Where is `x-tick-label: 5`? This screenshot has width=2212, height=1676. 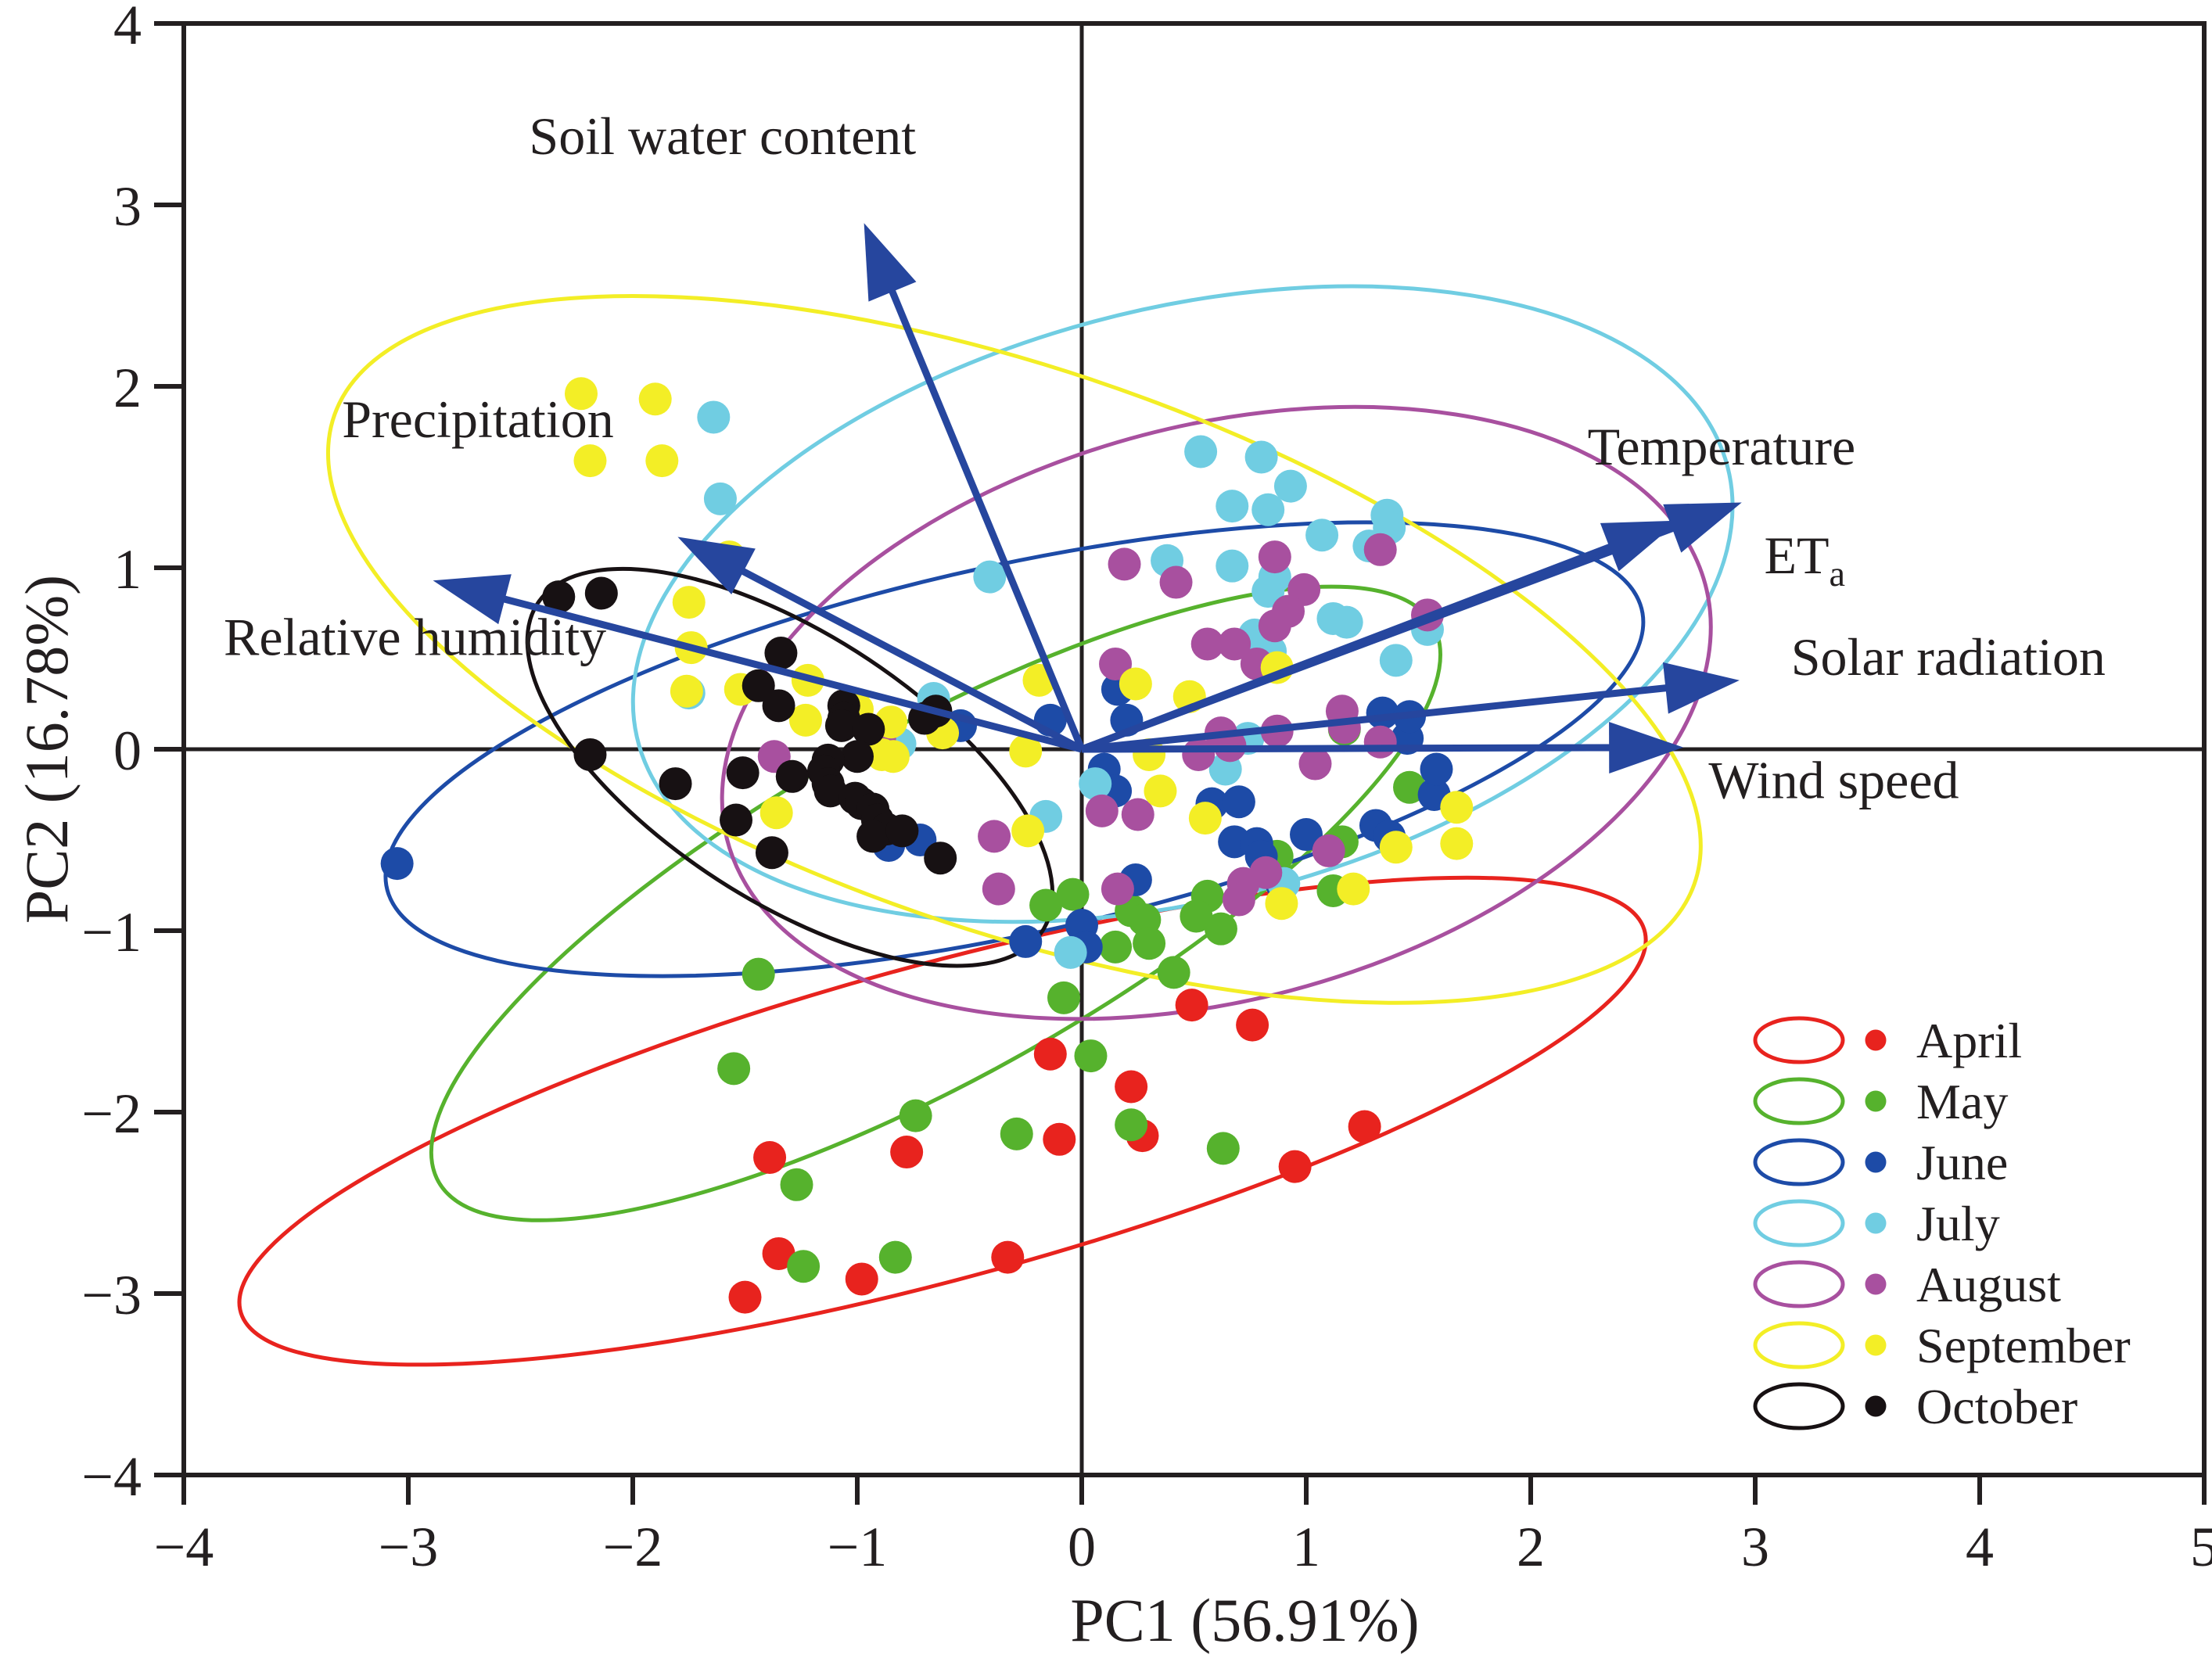
x-tick-label: 5 is located at coordinates (2201, 1547).